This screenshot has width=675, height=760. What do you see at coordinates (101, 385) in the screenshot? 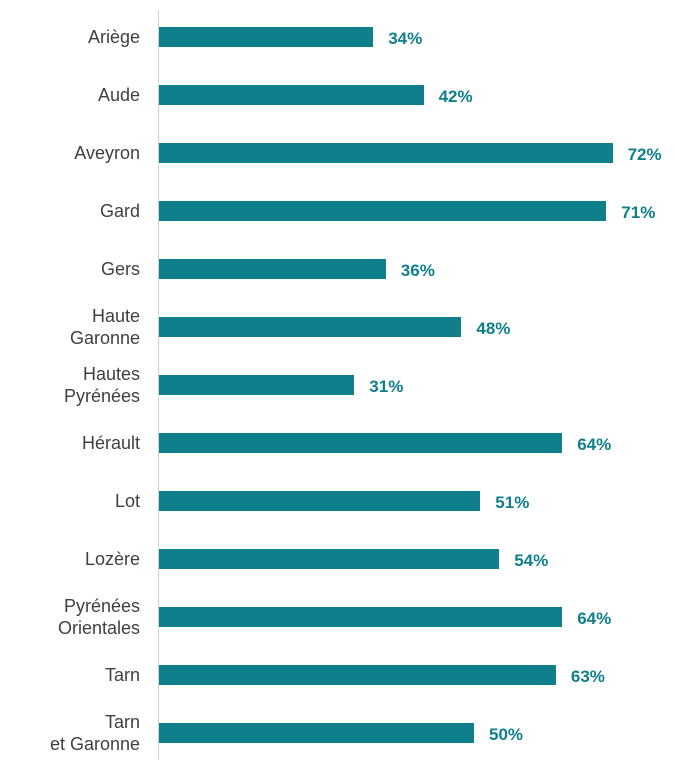
I see `category-label: Hautes Pyrénées` at bounding box center [101, 385].